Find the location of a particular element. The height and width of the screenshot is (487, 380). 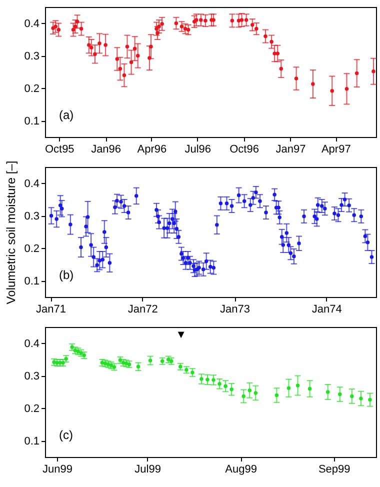

x-tick-label: Jul99 is located at coordinates (147, 470).